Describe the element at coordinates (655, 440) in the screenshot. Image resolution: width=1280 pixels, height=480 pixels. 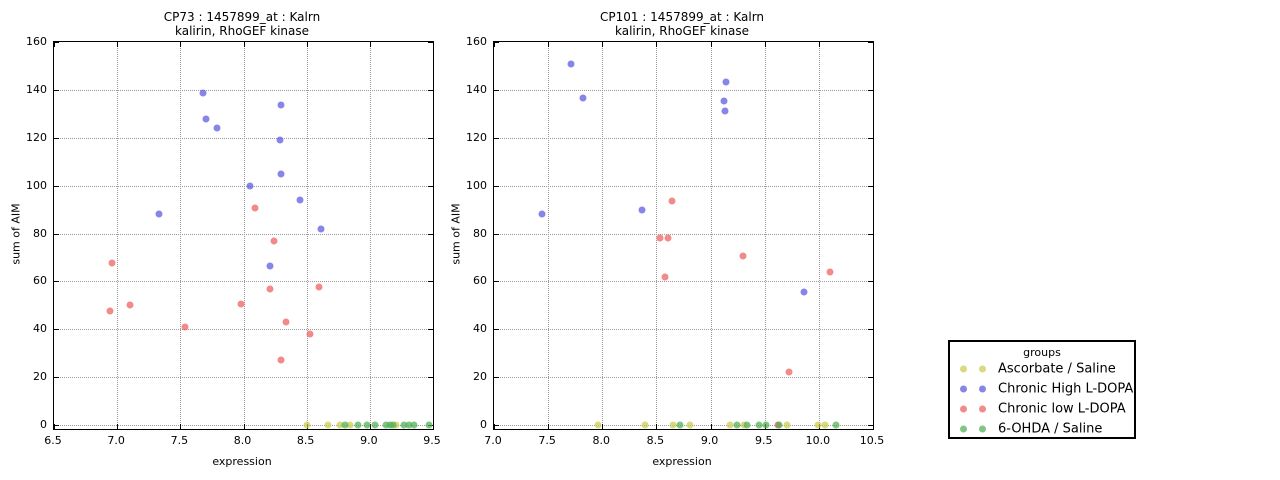
I see `x-tick-label: 8.5` at that location.